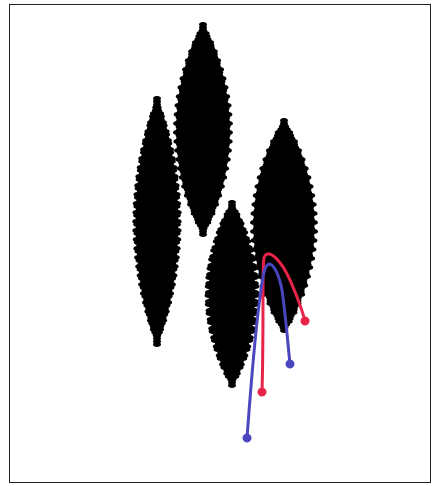 The image size is (436, 486). Describe the element at coordinates (262, 392) in the screenshot. I see `red-curve-start-point` at that location.